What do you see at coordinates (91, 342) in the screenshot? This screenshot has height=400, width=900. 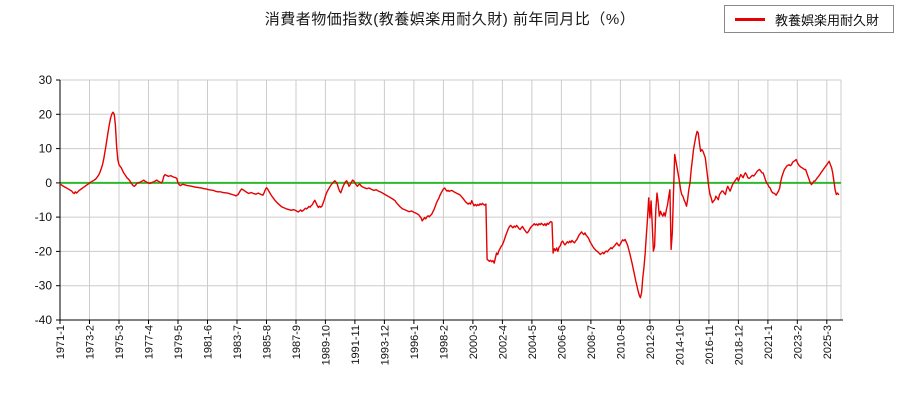 I see `svg-text: 1973-2` at bounding box center [91, 342].